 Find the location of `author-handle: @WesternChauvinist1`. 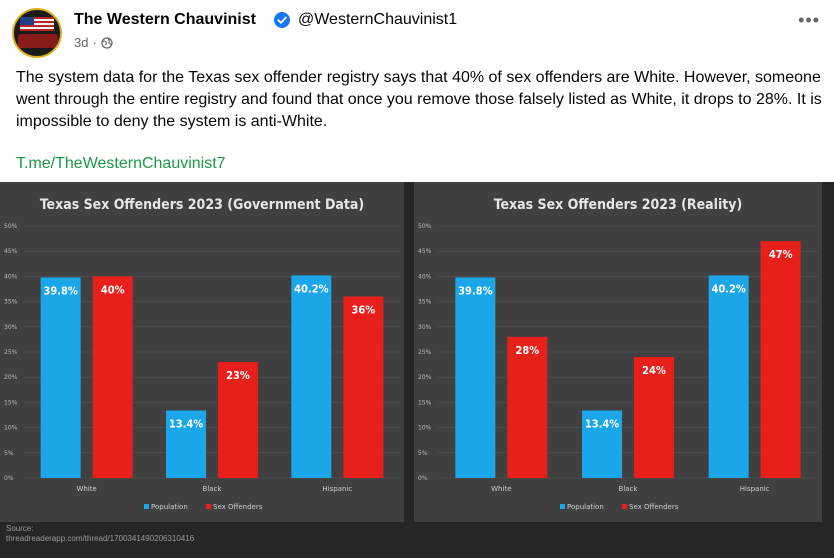

author-handle: @WesternChauvinist1 is located at coordinates (378, 19).